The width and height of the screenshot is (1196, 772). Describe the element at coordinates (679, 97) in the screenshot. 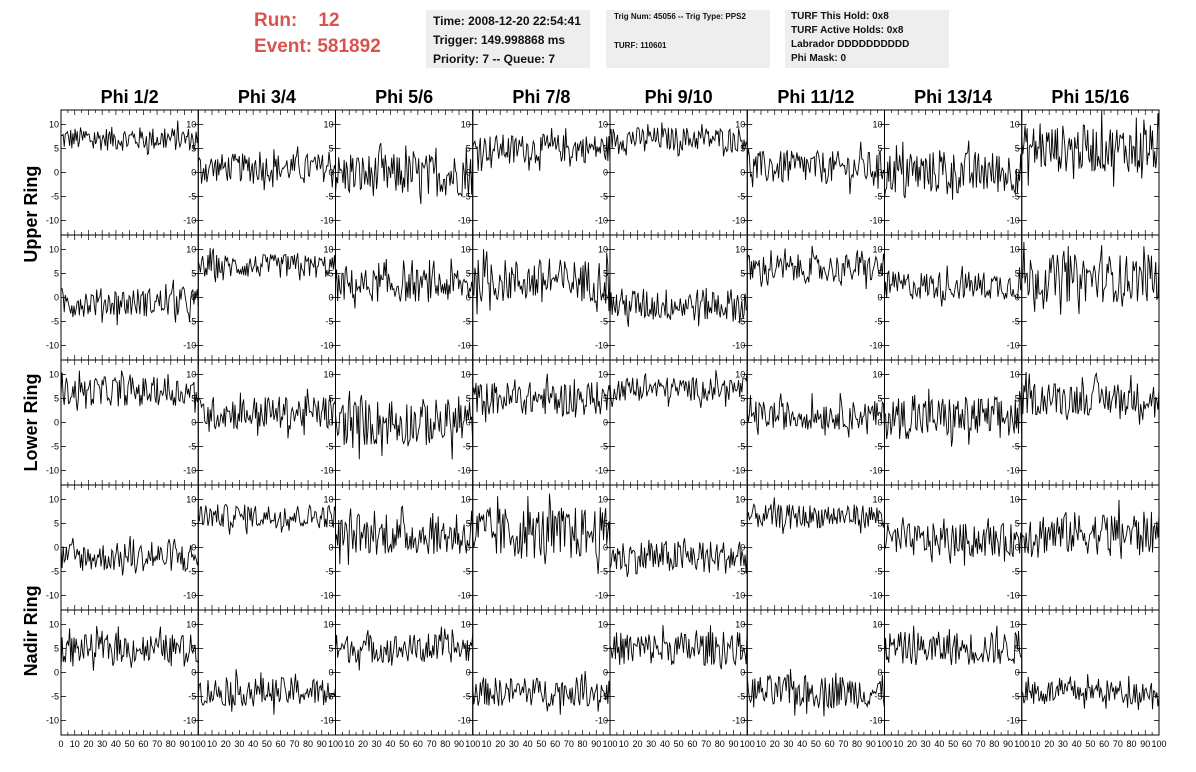

I see `column-title: Phi 9/10` at that location.